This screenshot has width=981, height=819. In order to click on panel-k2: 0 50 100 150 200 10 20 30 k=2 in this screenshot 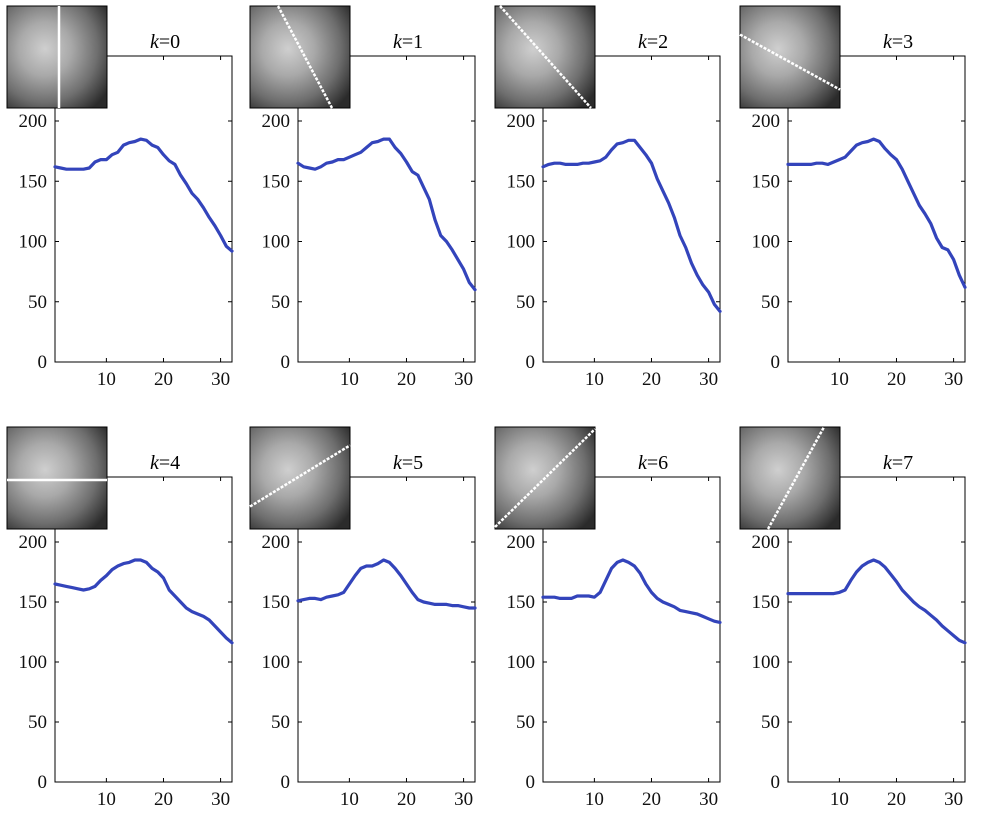, I will do `click(608, 197)`.